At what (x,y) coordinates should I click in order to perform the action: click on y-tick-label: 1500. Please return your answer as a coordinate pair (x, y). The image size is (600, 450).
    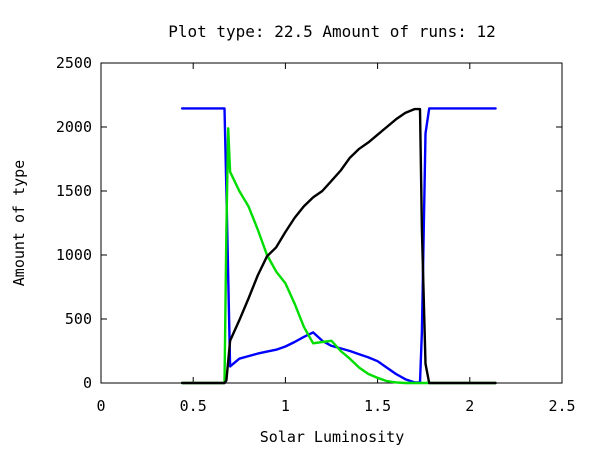
    Looking at the image, I should click on (74, 191).